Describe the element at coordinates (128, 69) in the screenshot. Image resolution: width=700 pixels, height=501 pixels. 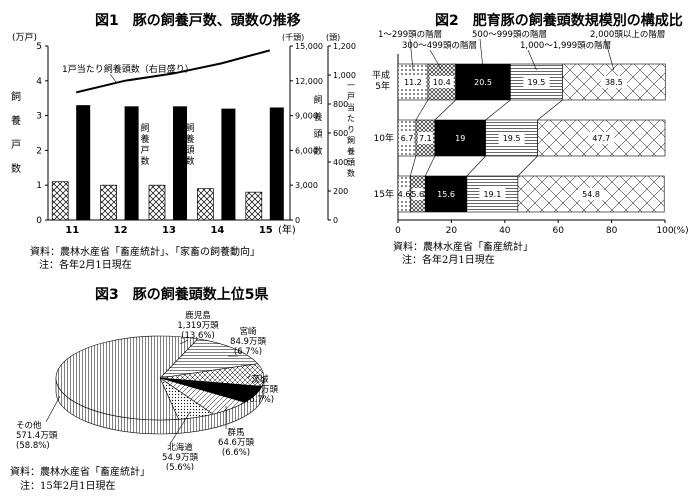
I see `fig1-line-label: 1戸当たり飼養頭数（右目盛り）` at that location.